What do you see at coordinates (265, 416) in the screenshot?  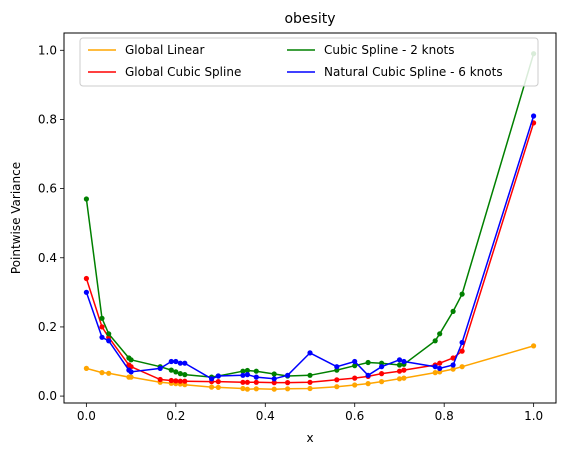 I see `x-tick-label: 0.4` at bounding box center [265, 416].